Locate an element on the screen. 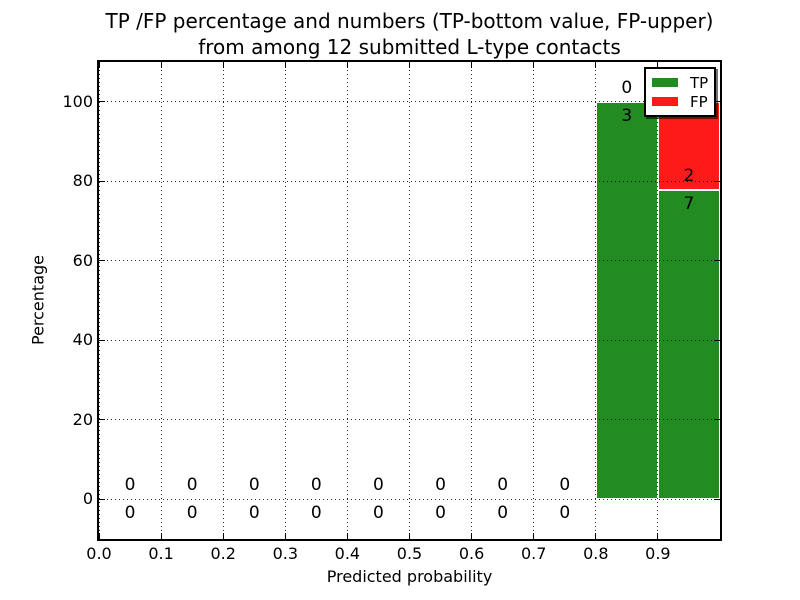 The height and width of the screenshot is (600, 800). y-tick-label: 40 is located at coordinates (82, 340).